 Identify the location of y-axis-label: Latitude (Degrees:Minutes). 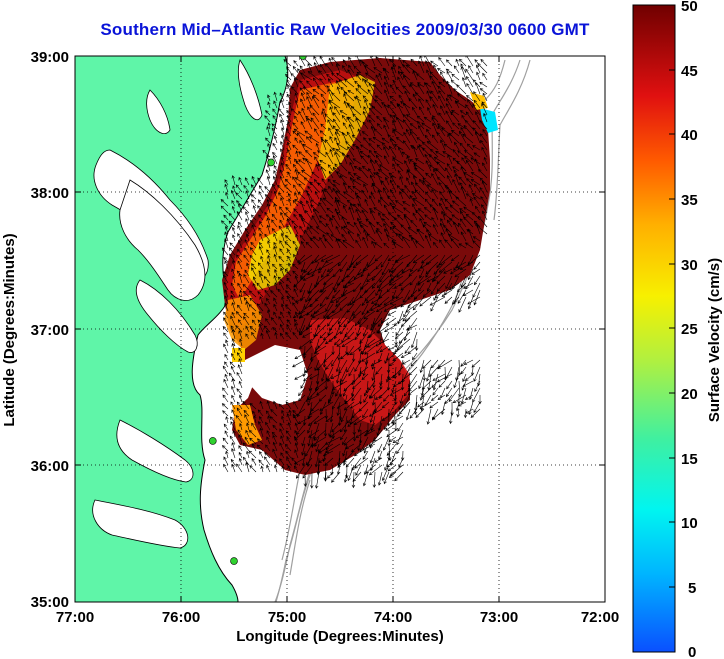
(9, 329).